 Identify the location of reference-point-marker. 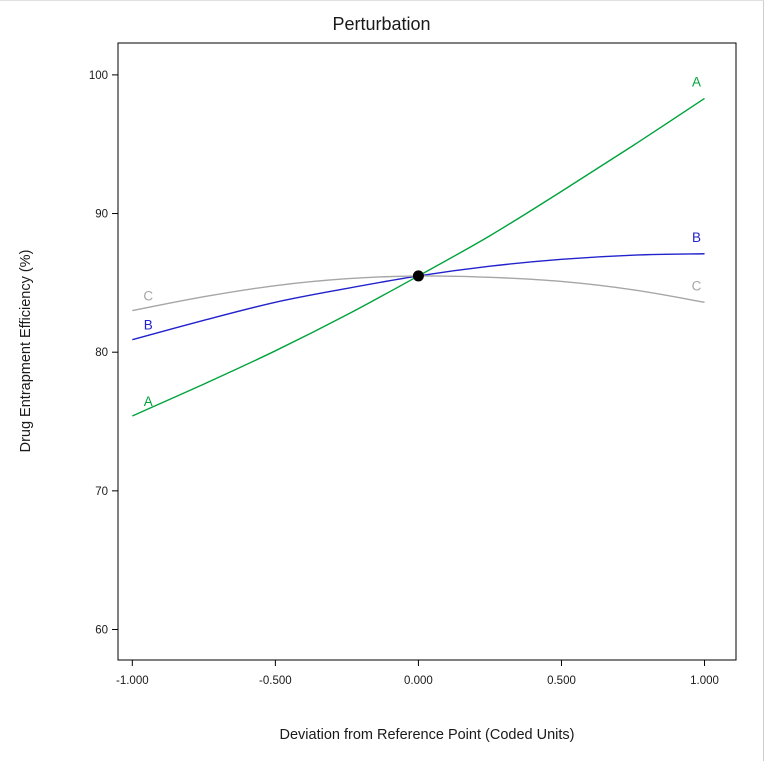
(418, 276).